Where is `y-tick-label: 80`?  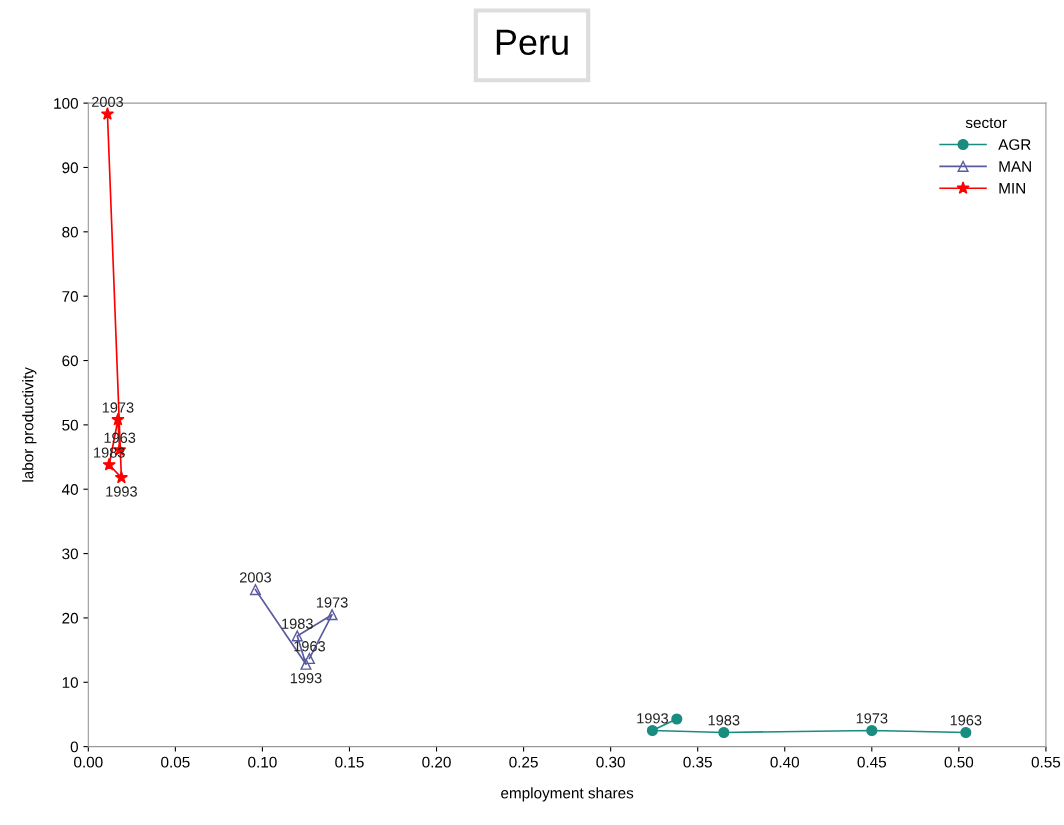 y-tick-label: 80 is located at coordinates (70, 232).